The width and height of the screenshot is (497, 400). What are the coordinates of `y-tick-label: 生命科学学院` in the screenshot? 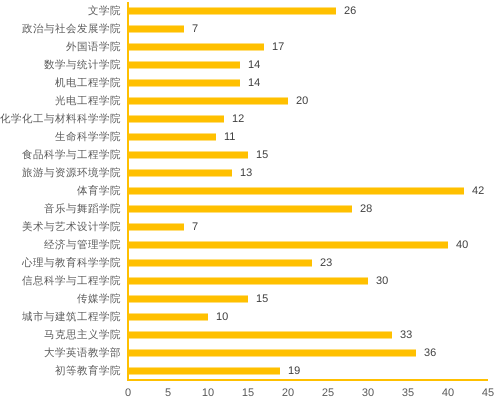 It's located at (88, 136).